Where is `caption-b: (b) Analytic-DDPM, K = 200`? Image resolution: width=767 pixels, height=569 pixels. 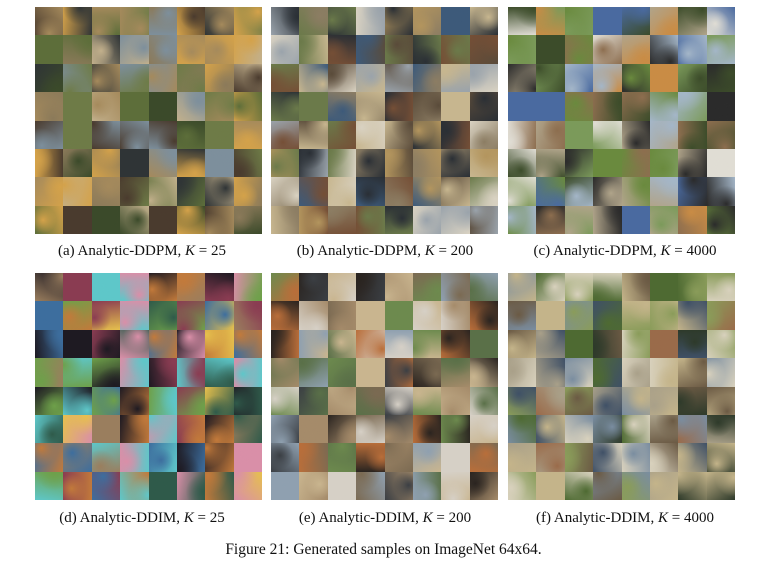
caption-b: (b) Analytic-DDPM, K = 200 is located at coordinates (385, 251).